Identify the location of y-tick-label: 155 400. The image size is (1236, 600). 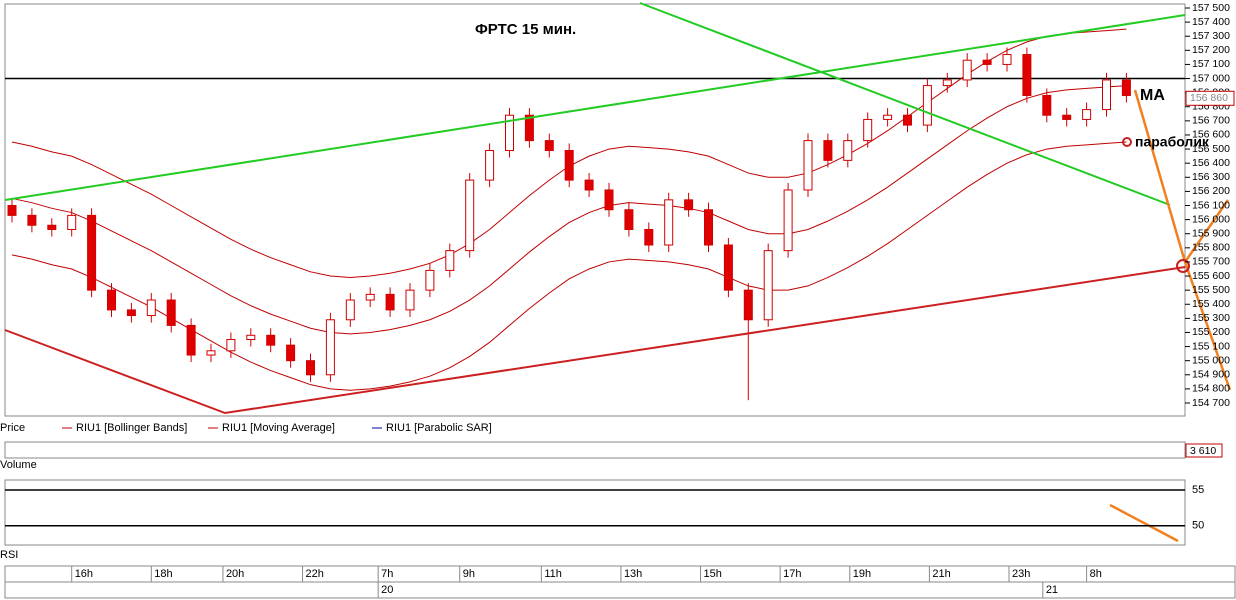
(1211, 304).